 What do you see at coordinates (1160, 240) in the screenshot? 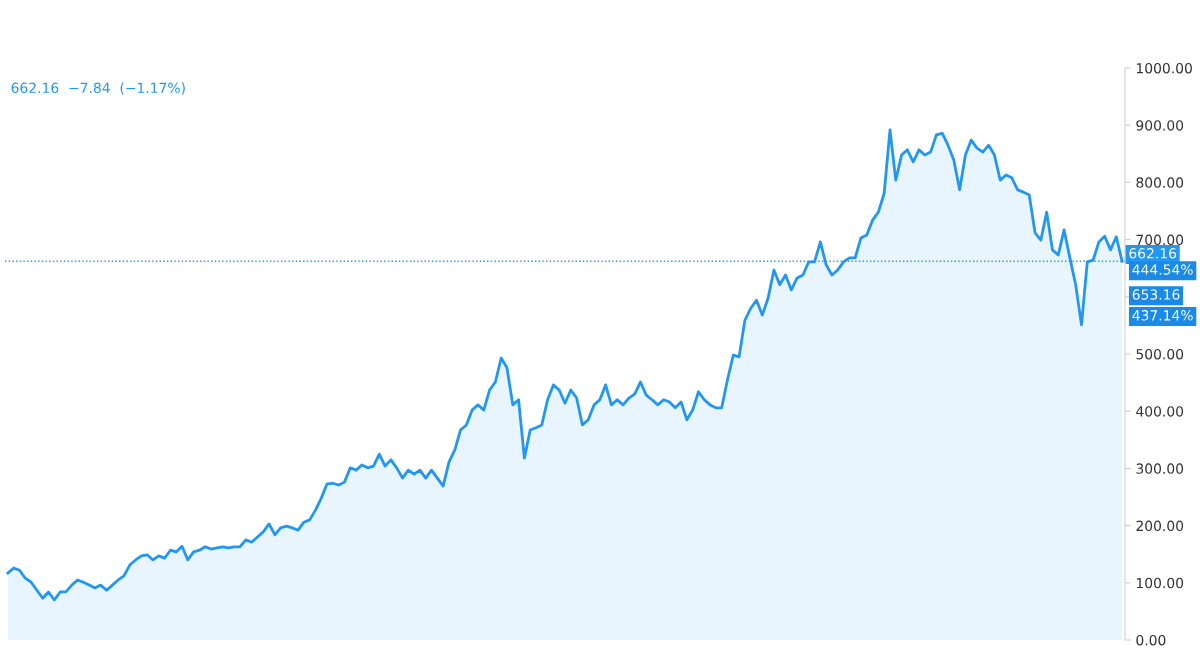
I see `y-tick-label: 700.00` at bounding box center [1160, 240].